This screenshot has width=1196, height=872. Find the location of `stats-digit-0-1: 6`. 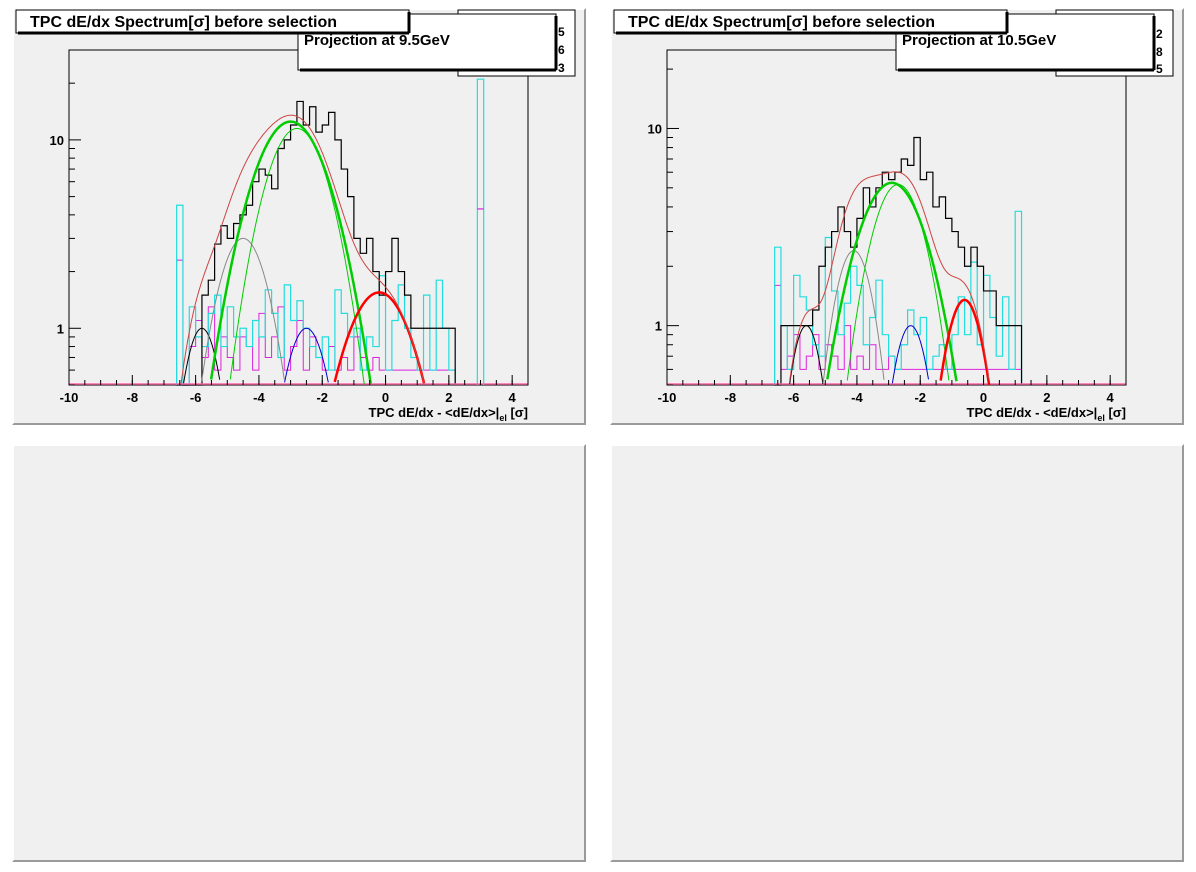

stats-digit-0-1: 6 is located at coordinates (561, 50).